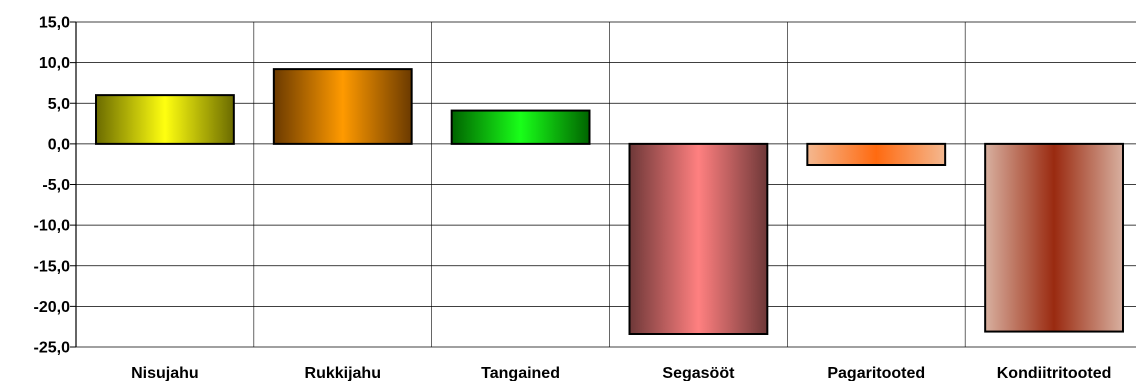  What do you see at coordinates (698, 373) in the screenshot?
I see `category-label: Segasööt` at bounding box center [698, 373].